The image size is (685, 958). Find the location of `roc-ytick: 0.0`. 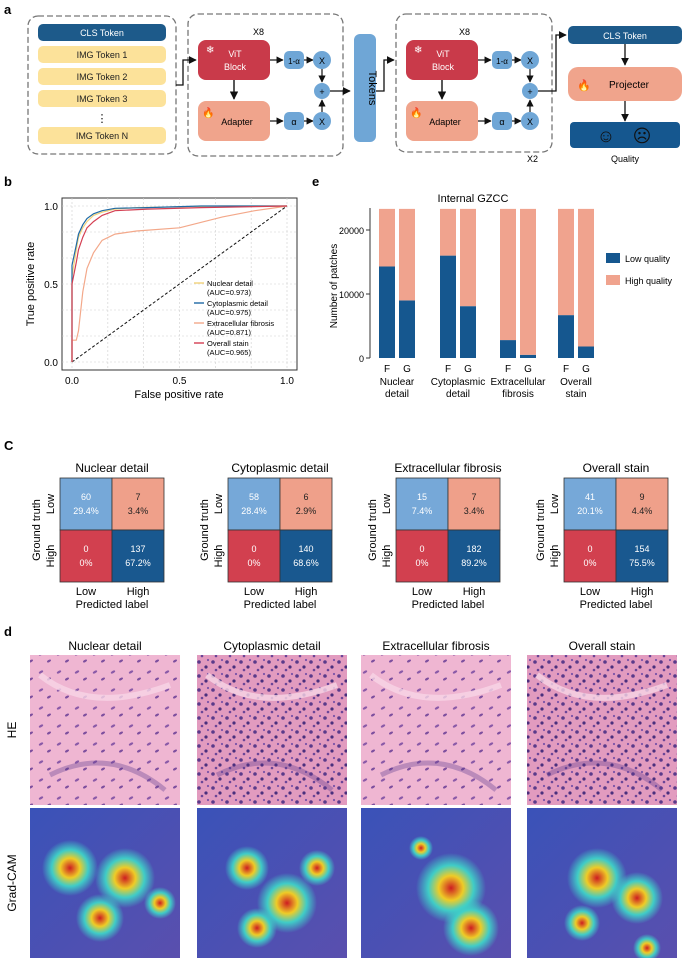

roc-ytick: 0.0 is located at coordinates (51, 363).